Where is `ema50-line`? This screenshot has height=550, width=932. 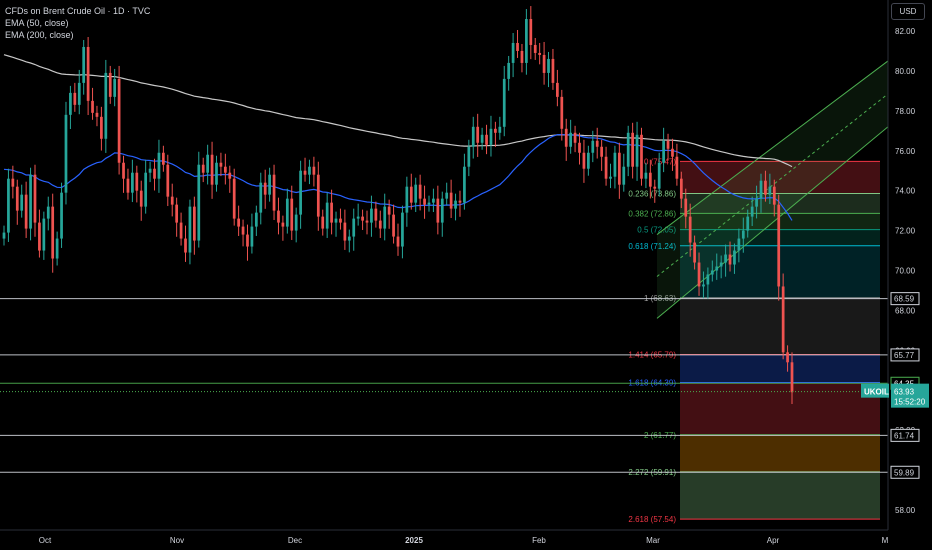
ema50-line is located at coordinates (398, 177).